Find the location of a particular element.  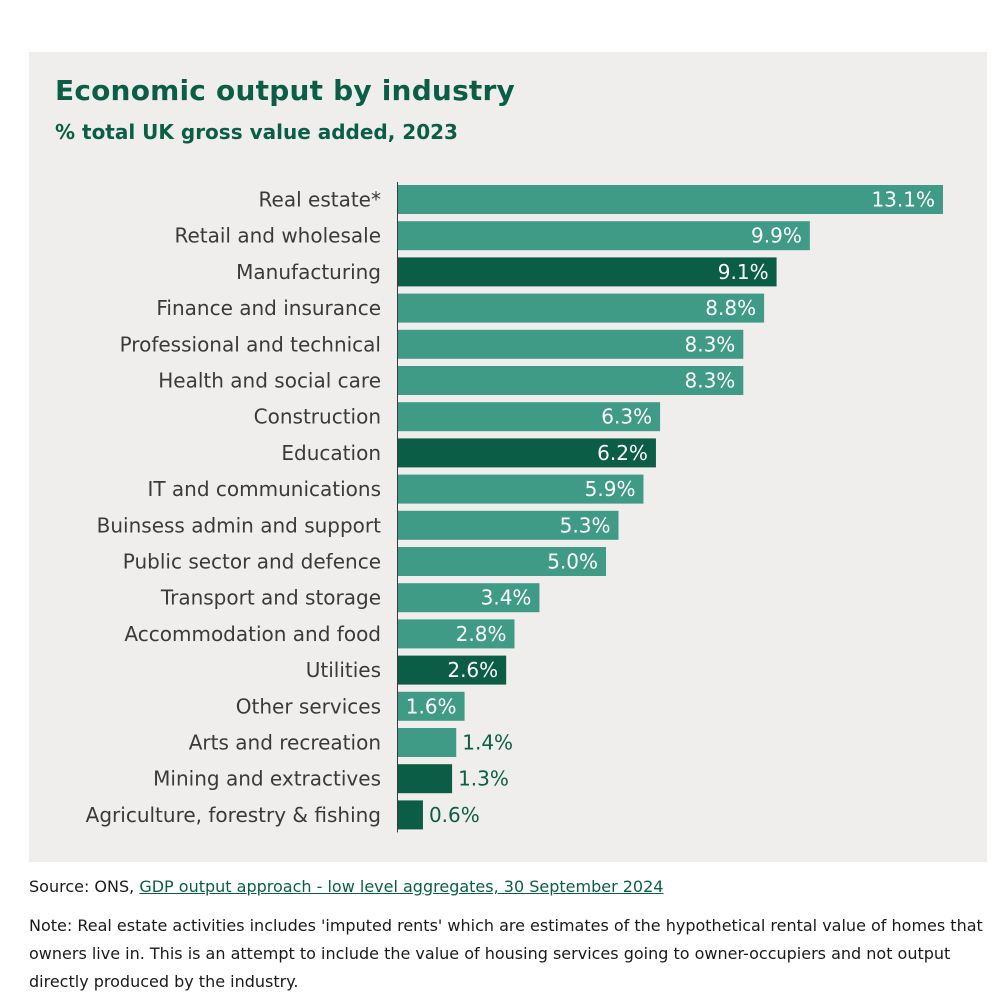

category-label-mining-and-extractives: Mining and extractives is located at coordinates (267, 779).